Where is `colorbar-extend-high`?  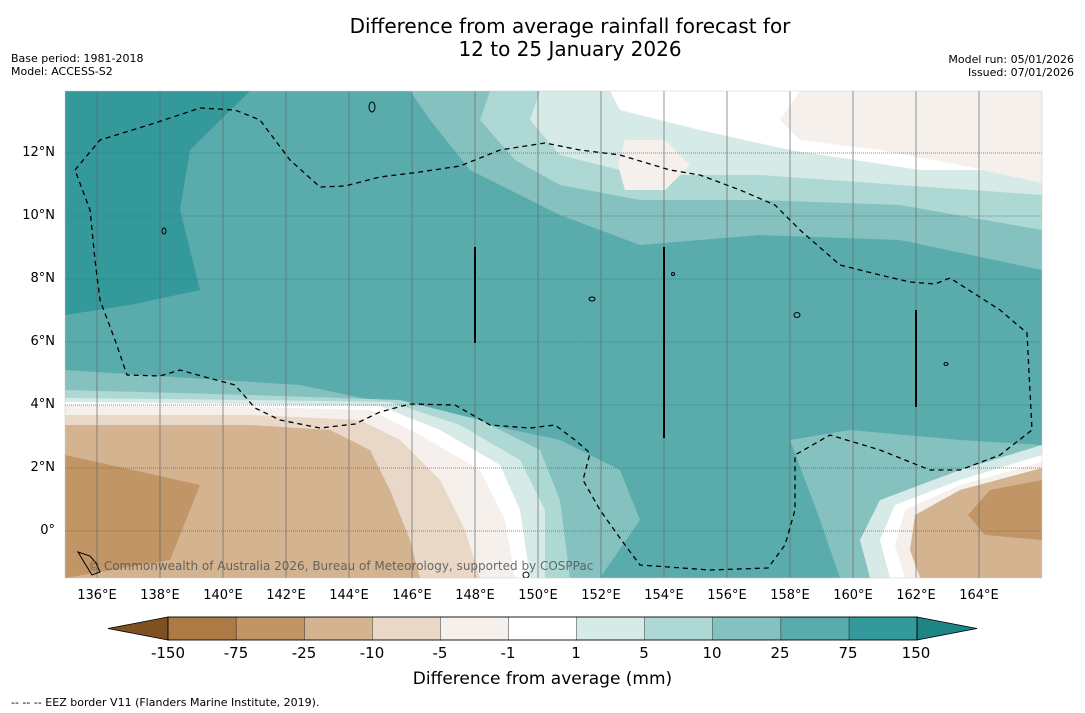 colorbar-extend-high is located at coordinates (947, 628).